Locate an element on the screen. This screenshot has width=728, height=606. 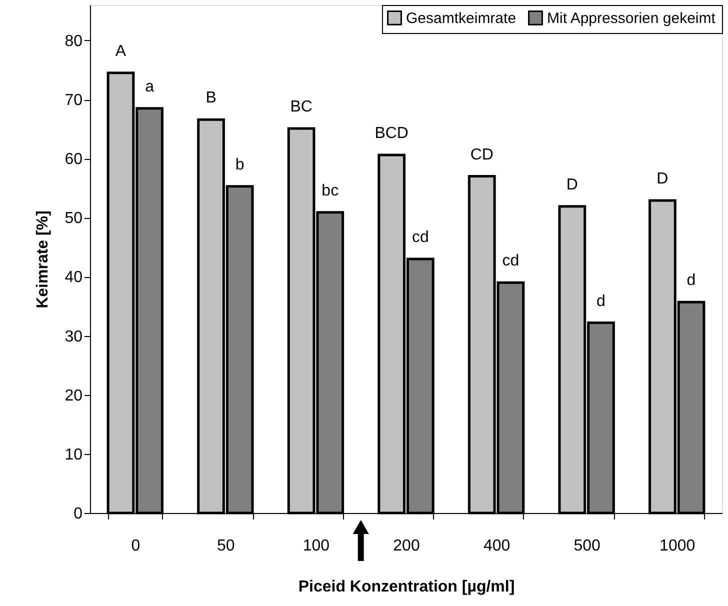
legend-label: Gesamtkeimrate is located at coordinates (461, 18).